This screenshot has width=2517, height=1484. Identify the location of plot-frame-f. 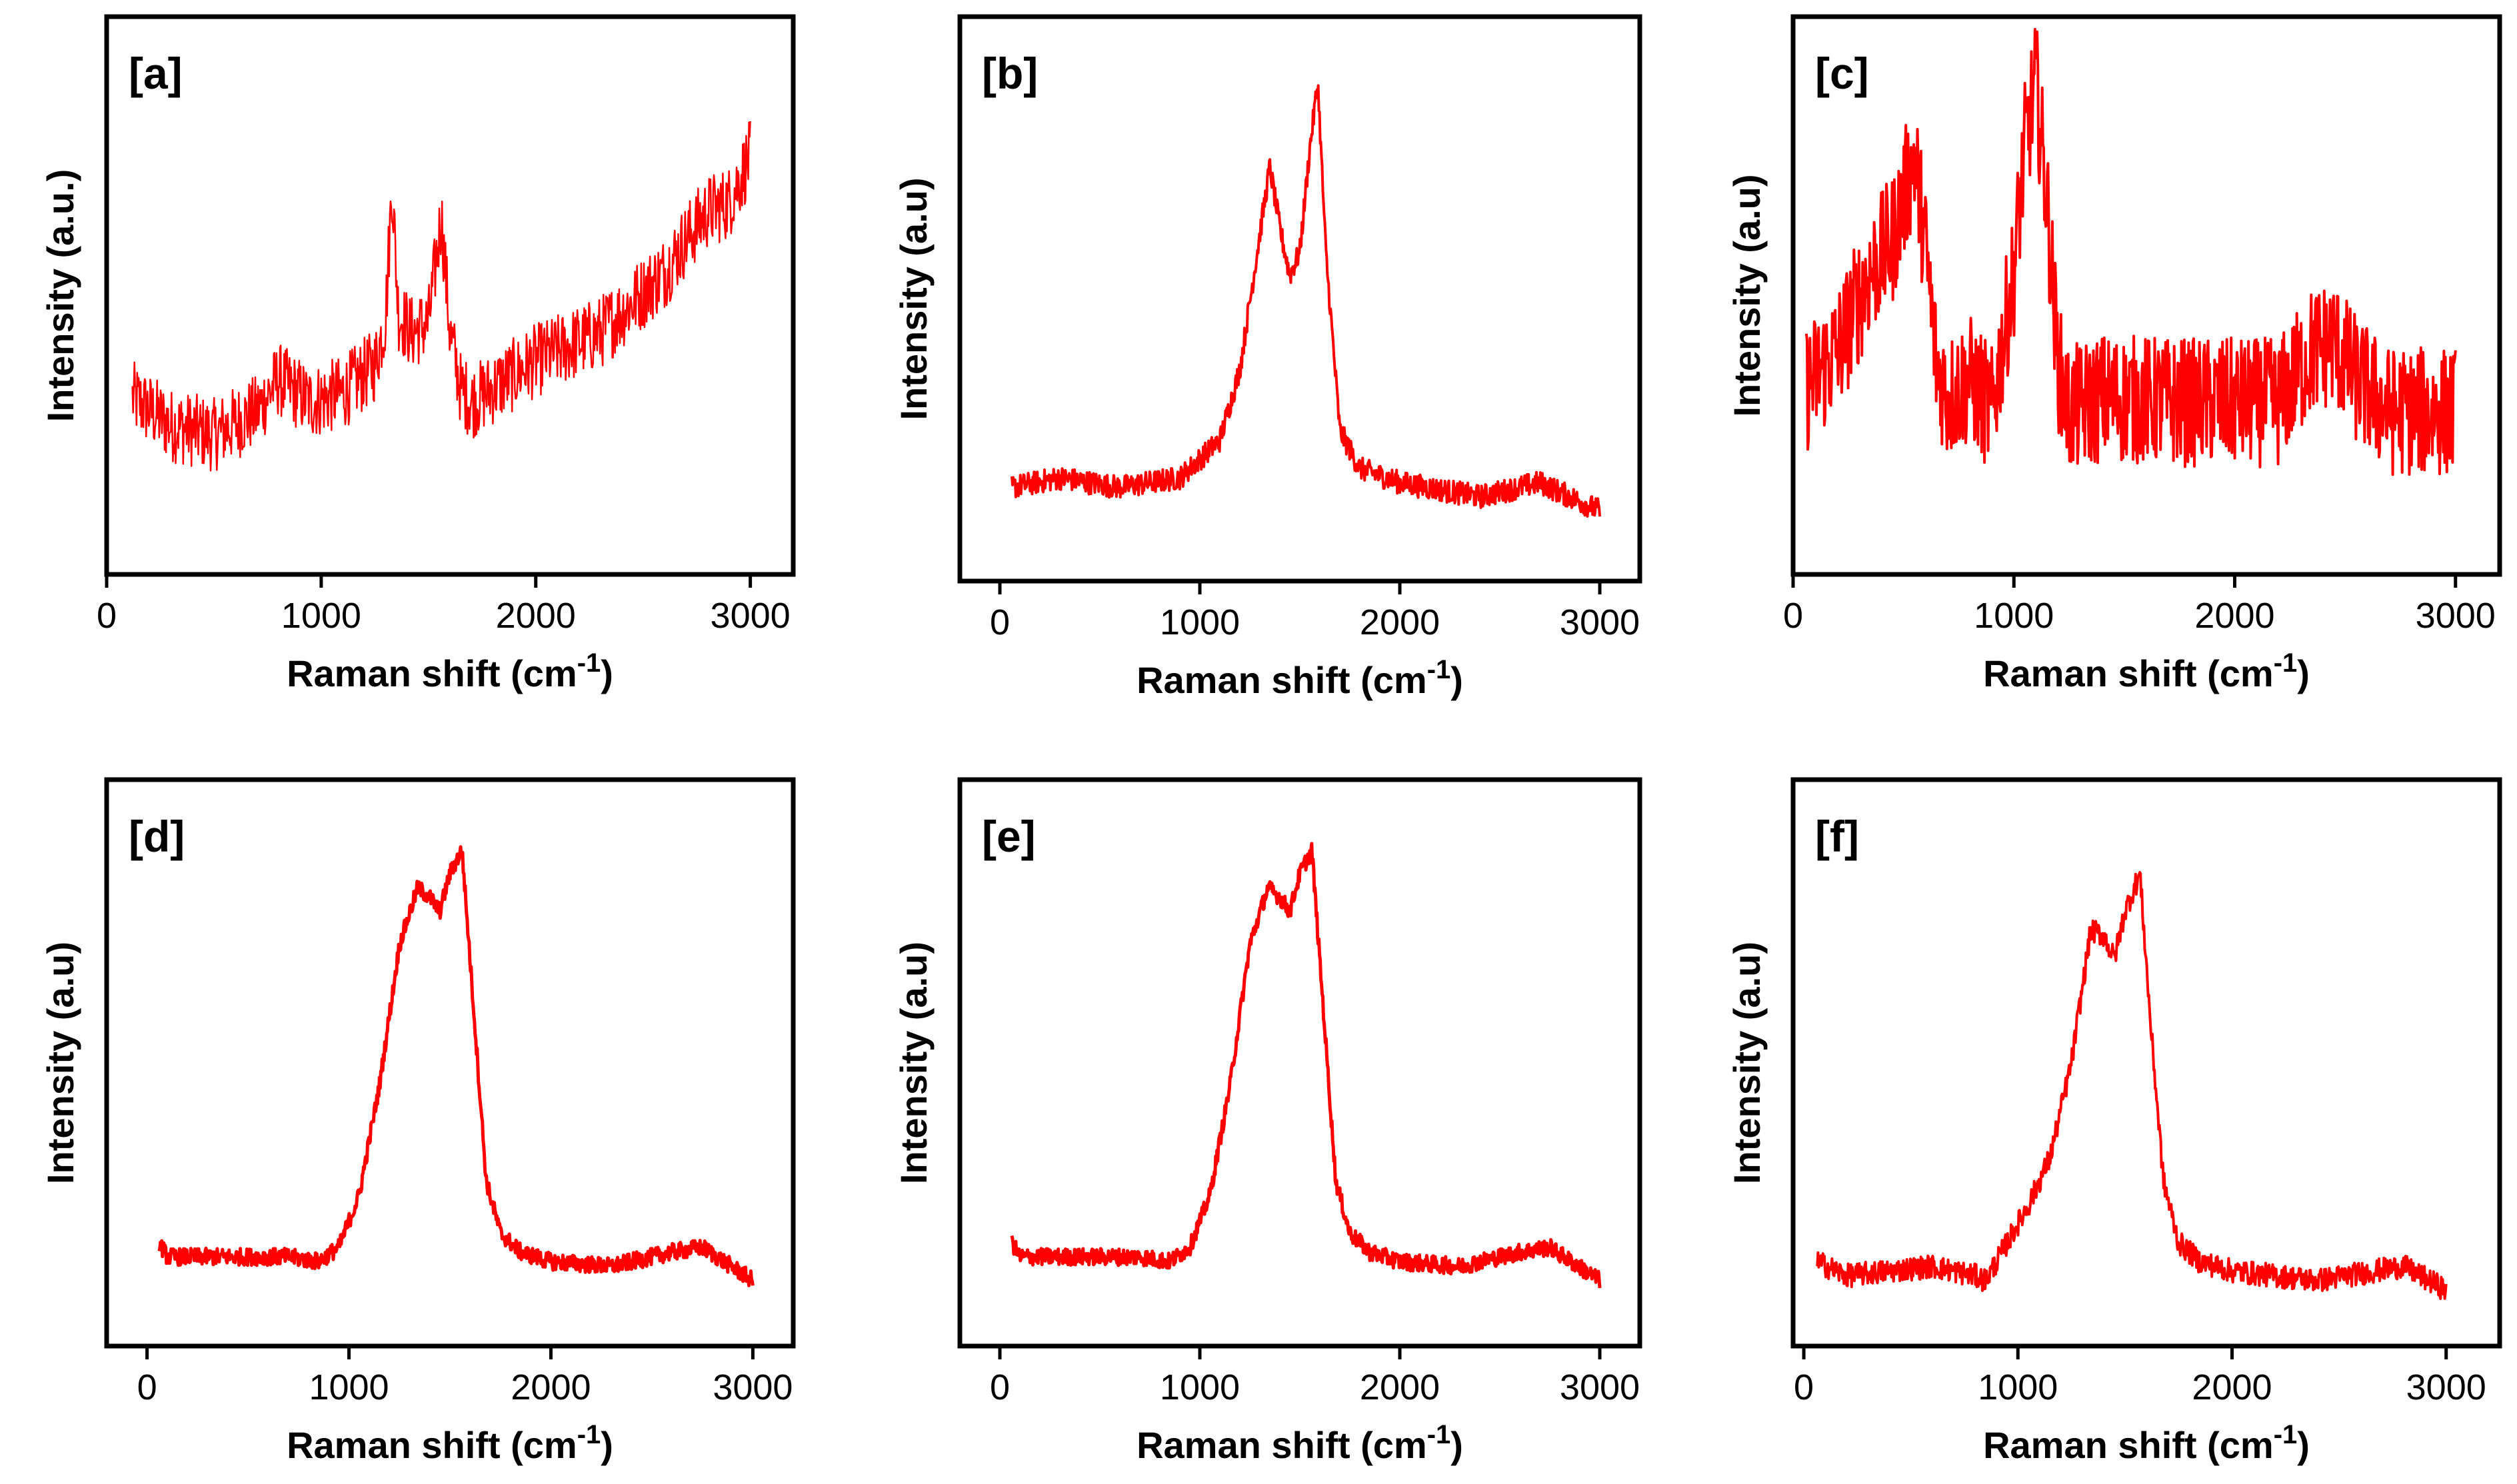
(2146, 1063).